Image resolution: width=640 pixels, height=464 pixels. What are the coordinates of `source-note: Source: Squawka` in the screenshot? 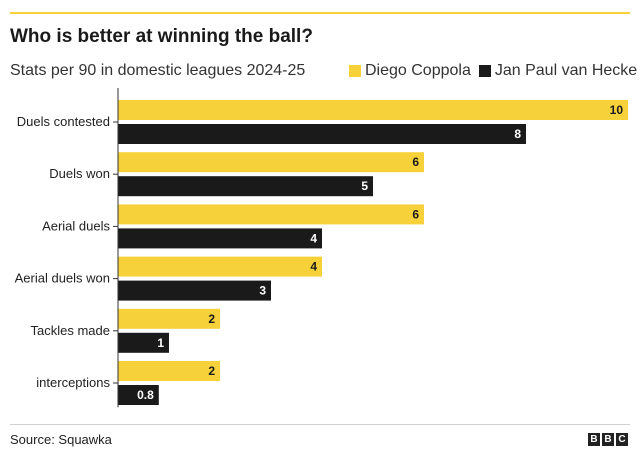 It's located at (61, 439).